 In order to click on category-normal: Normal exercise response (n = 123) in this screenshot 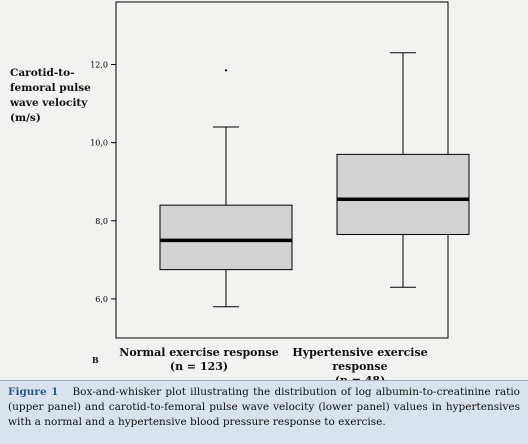, I will do `click(199, 360)`.